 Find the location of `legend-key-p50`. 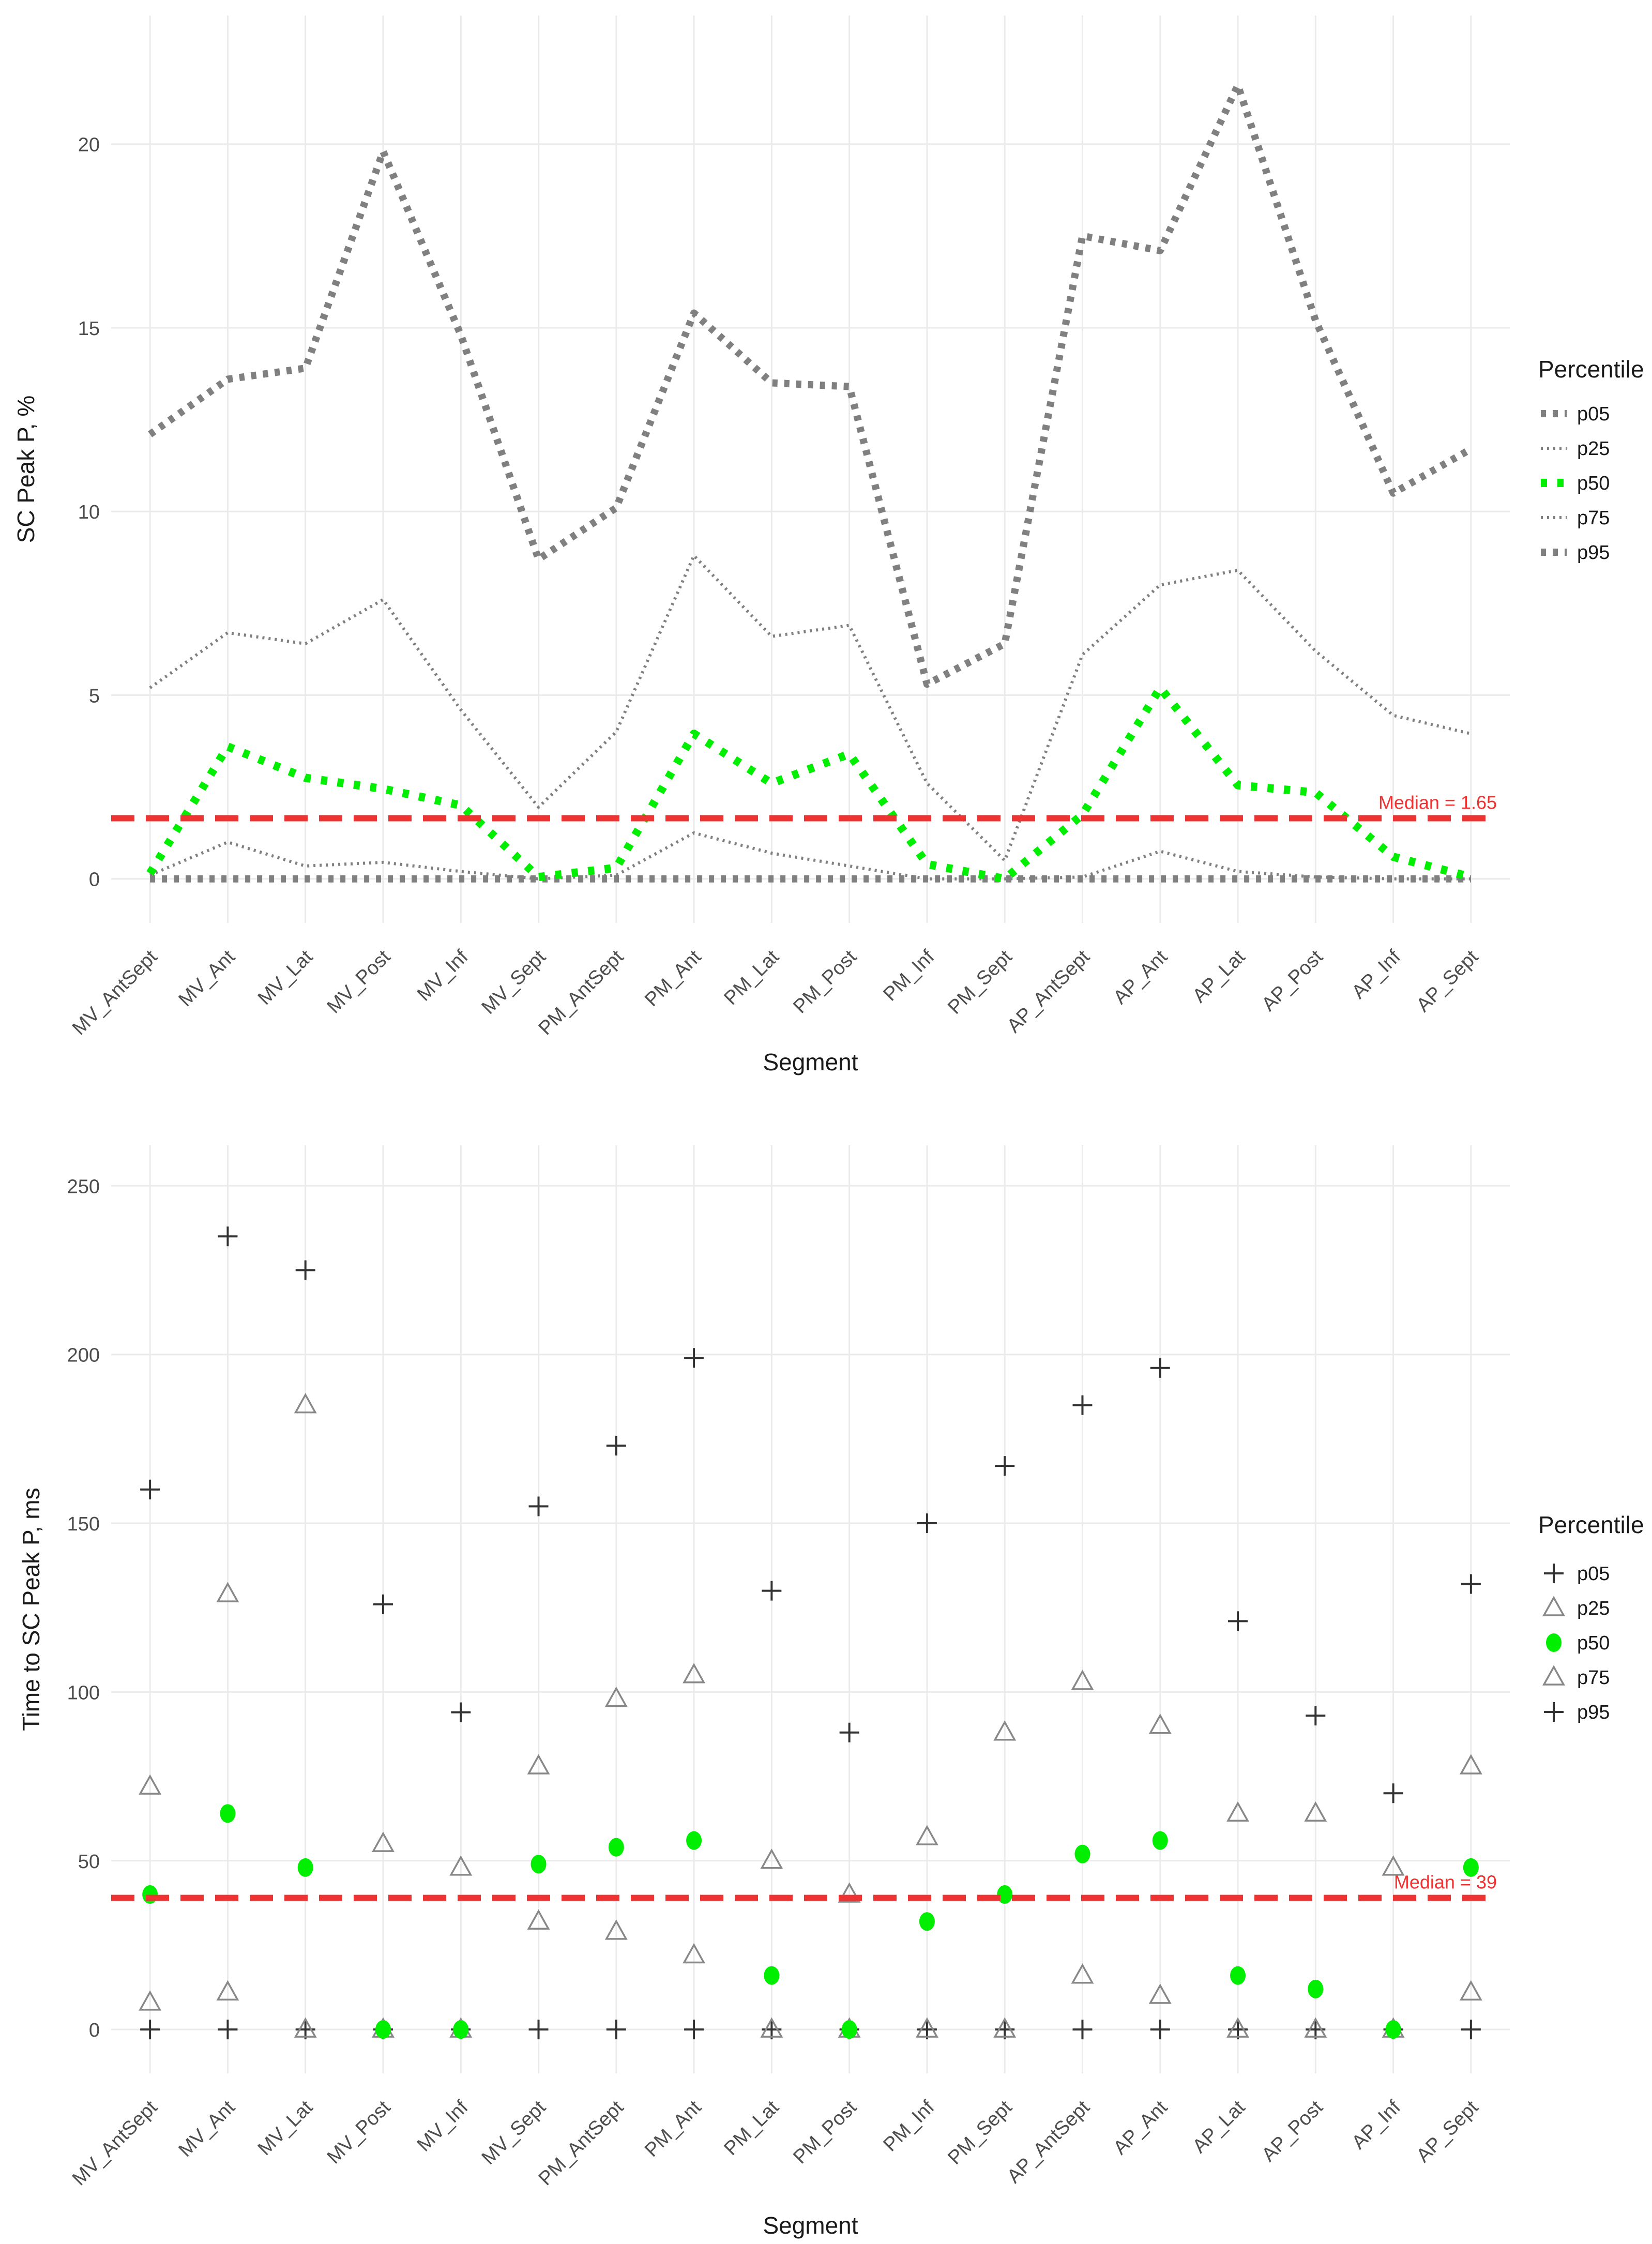

legend-key-p50 is located at coordinates (1554, 1642).